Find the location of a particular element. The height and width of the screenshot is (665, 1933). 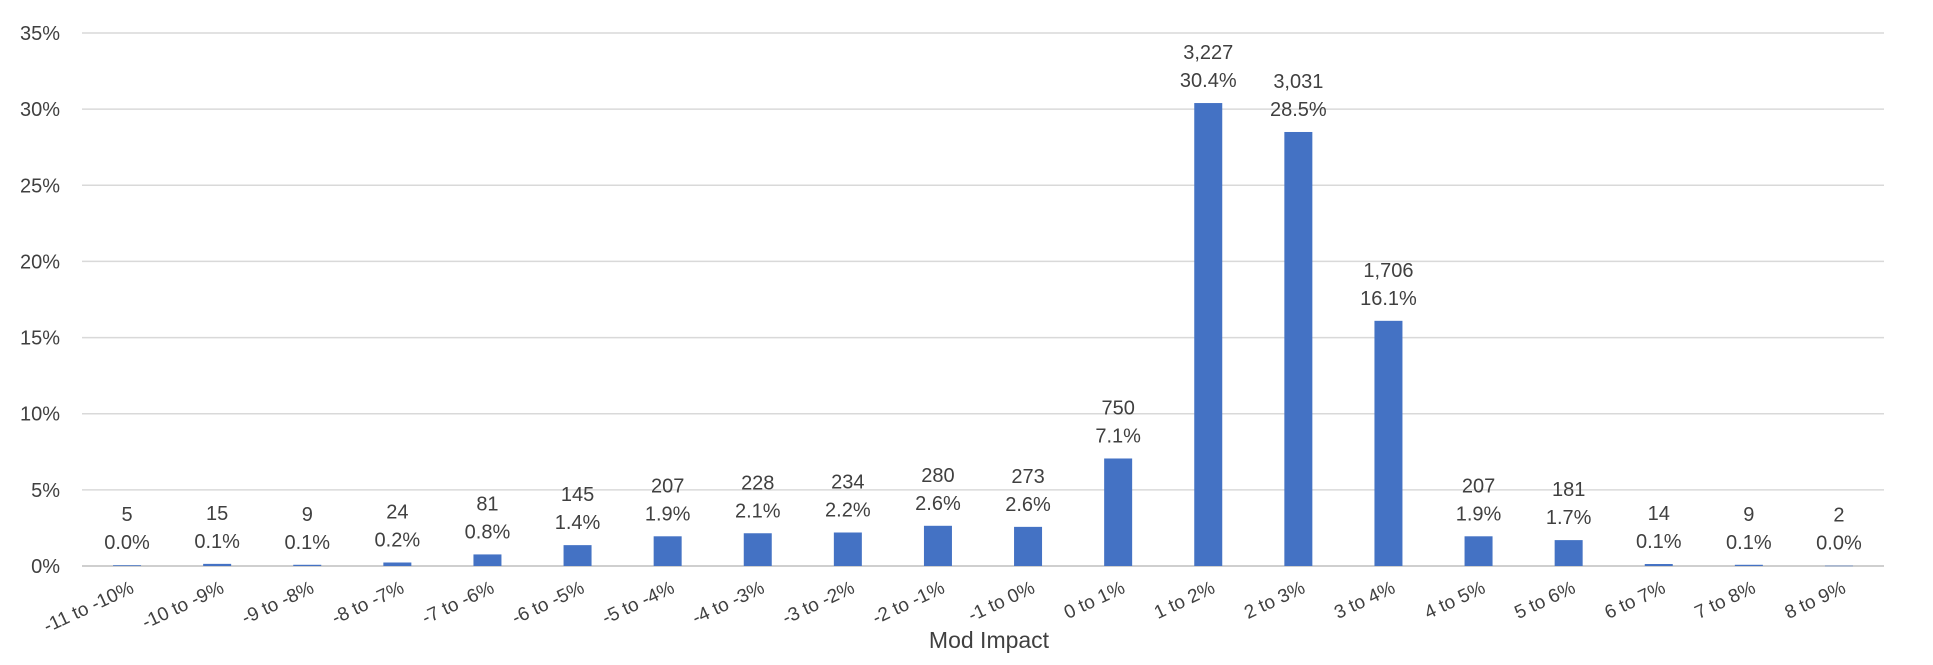

data-label-count: 234 is located at coordinates (847, 482).